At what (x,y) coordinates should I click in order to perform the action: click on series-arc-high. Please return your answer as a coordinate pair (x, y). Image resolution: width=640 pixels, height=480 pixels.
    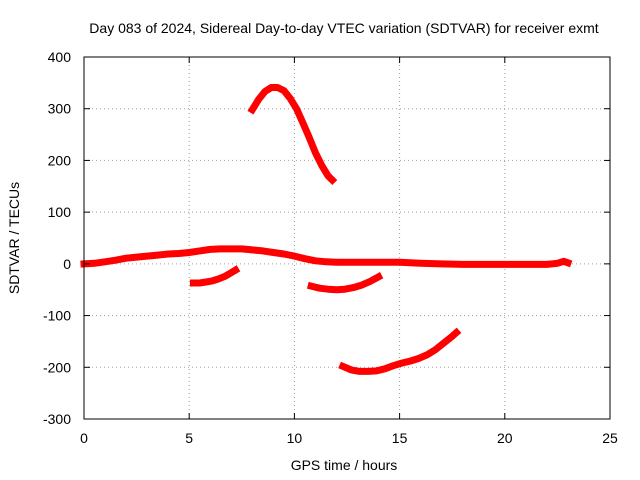
    Looking at the image, I should click on (292, 135).